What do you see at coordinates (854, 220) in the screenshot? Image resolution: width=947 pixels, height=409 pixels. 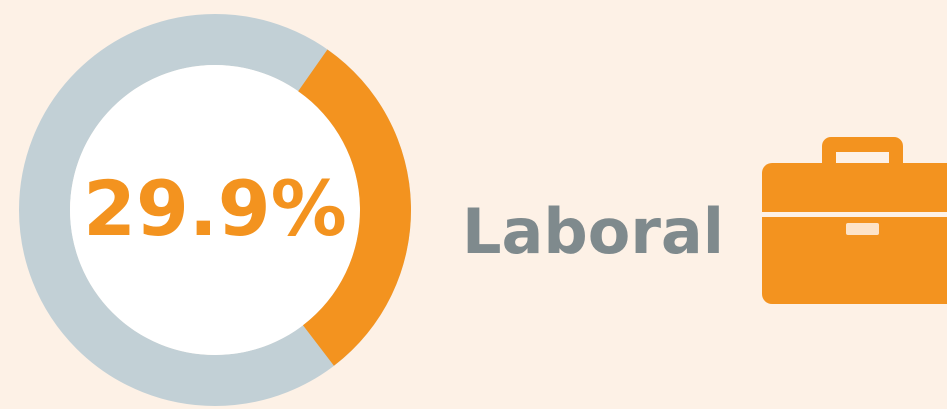 I see `briefcase-icon` at bounding box center [854, 220].